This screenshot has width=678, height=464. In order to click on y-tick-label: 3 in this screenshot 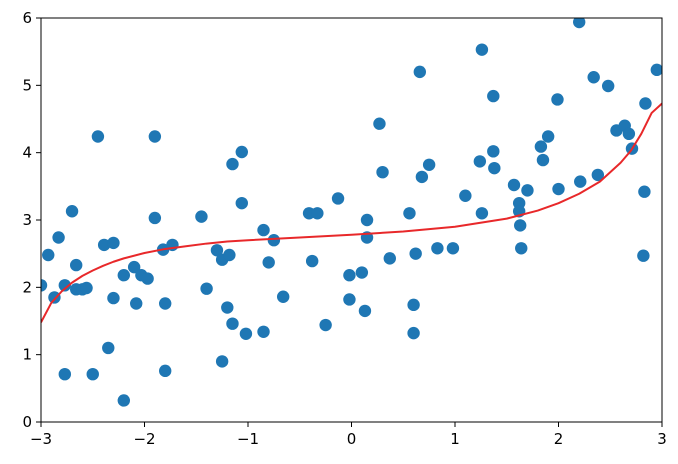, I will do `click(27, 220)`.